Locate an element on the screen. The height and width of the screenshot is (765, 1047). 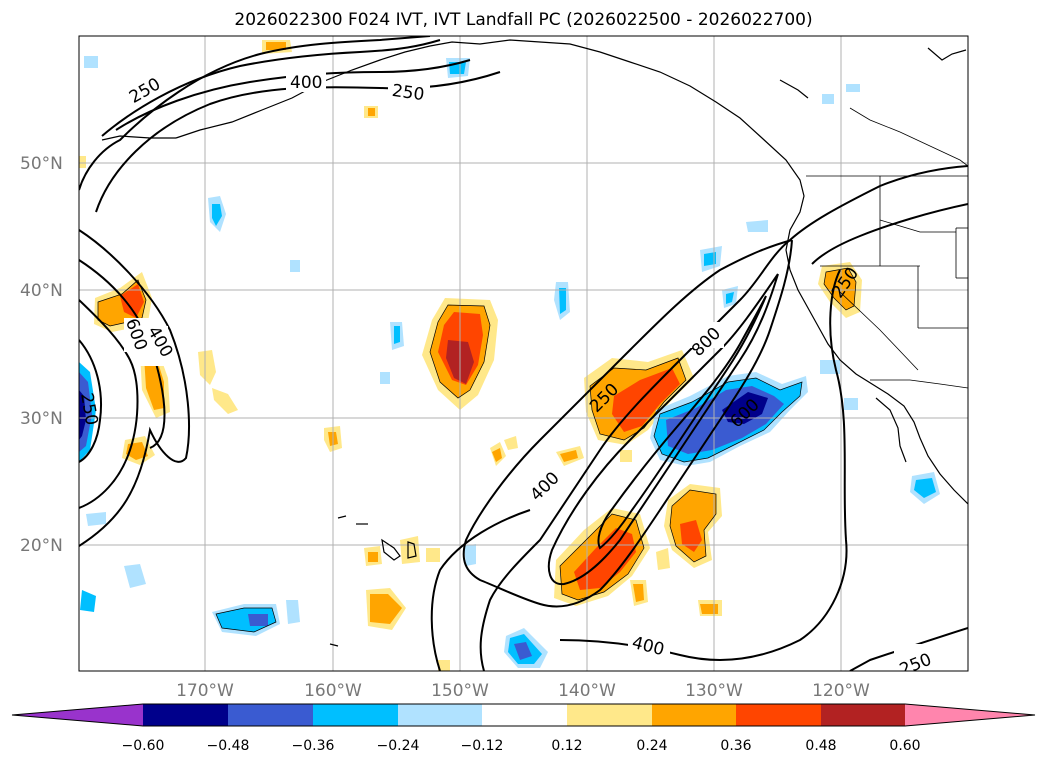
colorbar-tick-4: −0.24 is located at coordinates (398, 746).